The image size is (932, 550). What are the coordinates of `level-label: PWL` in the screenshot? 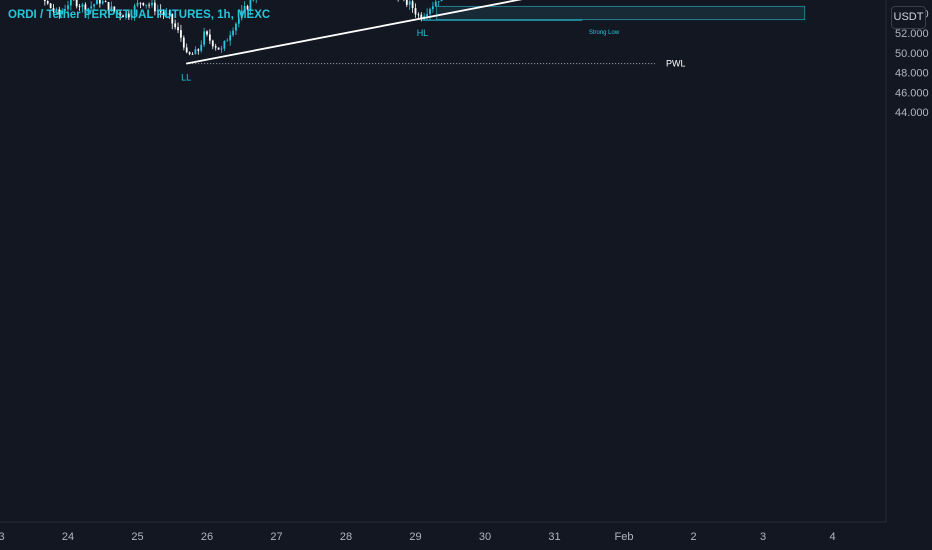 It's located at (676, 64).